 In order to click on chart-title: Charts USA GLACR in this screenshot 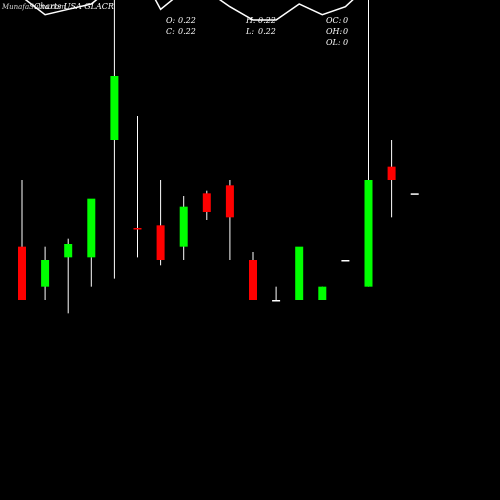, I will do `click(74, 6)`.